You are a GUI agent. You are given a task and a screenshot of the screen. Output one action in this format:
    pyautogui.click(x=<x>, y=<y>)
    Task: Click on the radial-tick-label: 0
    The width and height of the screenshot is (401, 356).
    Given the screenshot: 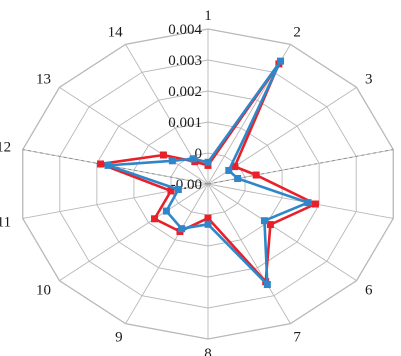 What is the action you would take?
    pyautogui.click(x=199, y=154)
    